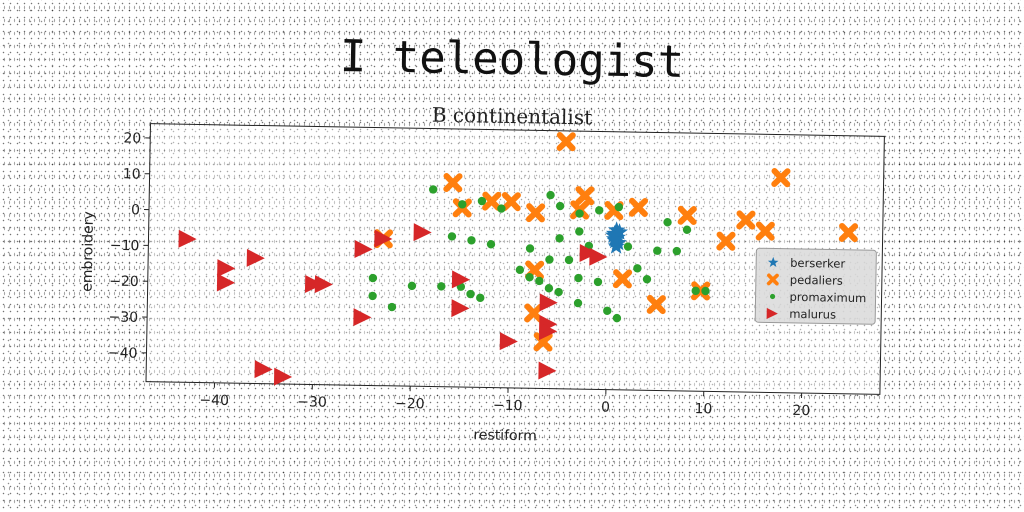 The image size is (1024, 512). I want to click on legend-label-berserker: berserker, so click(817, 263).